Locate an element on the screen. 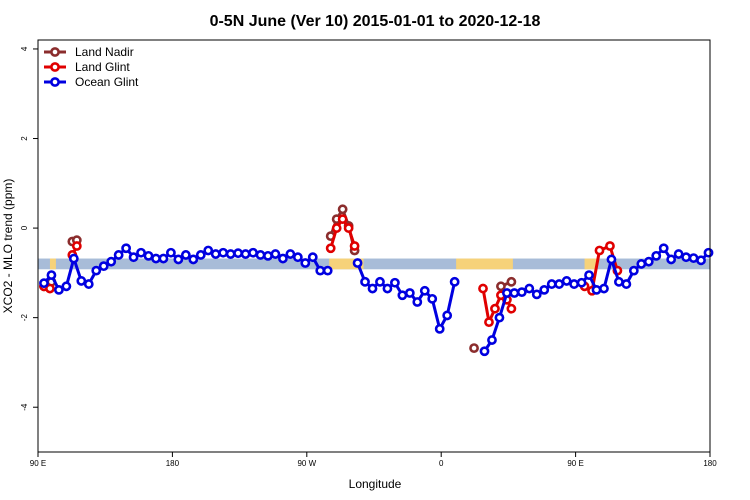  y-tick-label: -2 is located at coordinates (24, 318).